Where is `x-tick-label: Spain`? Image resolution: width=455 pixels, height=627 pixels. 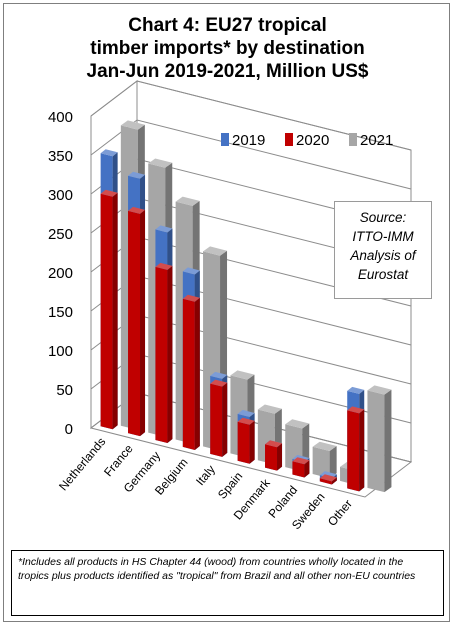
x-tick-label: Spain is located at coordinates (230, 485).